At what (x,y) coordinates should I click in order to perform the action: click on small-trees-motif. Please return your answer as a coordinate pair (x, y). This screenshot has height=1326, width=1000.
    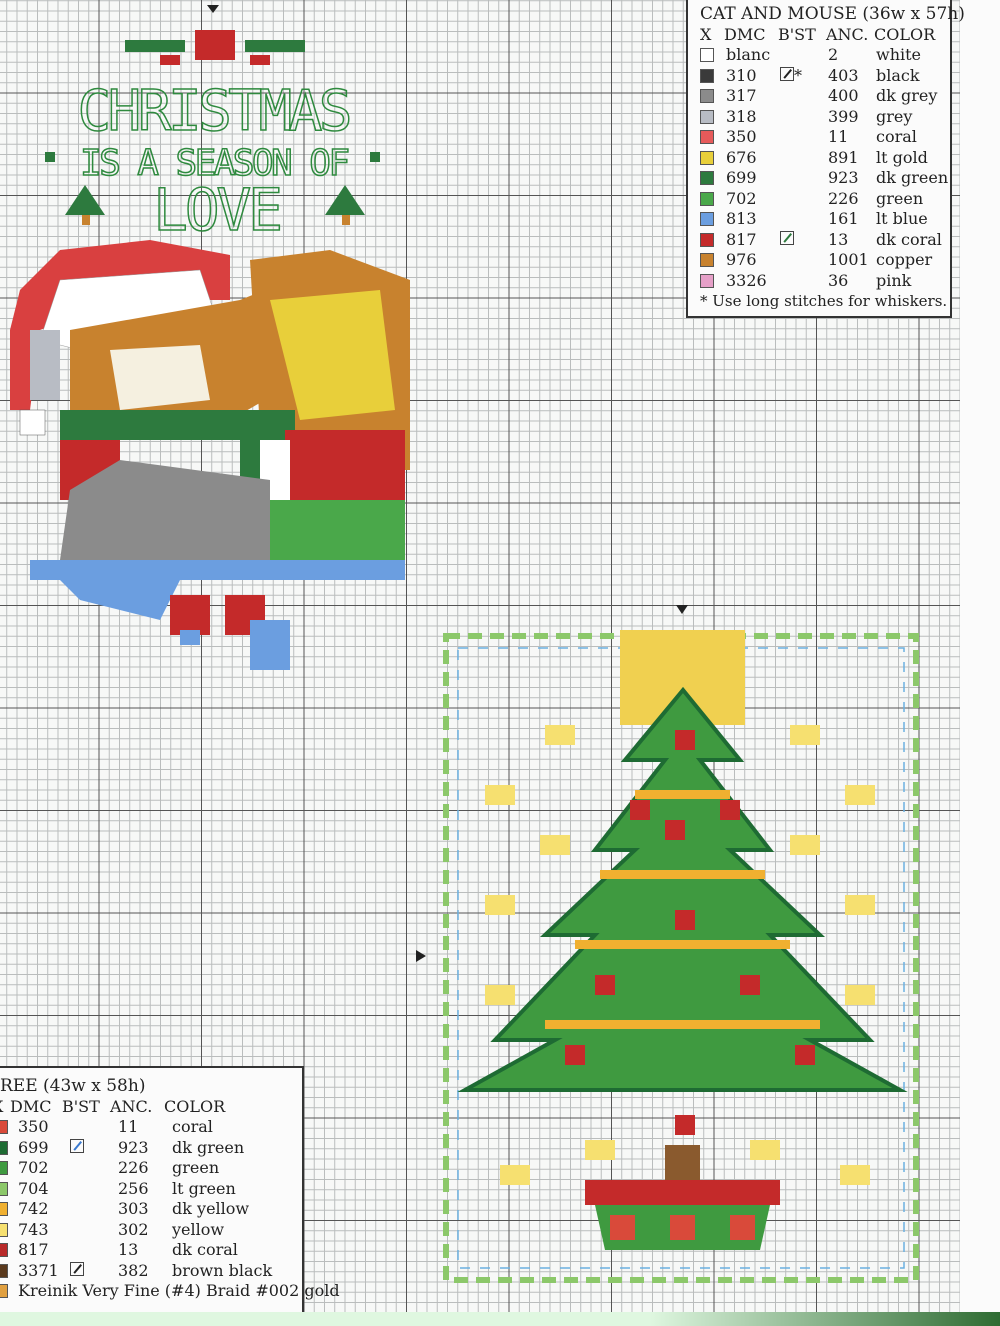
    Looking at the image, I should click on (212, 188).